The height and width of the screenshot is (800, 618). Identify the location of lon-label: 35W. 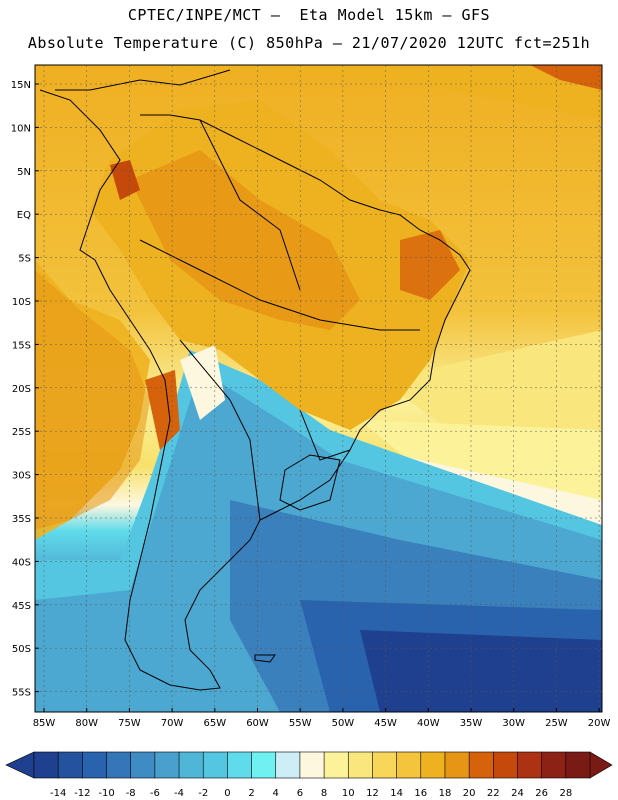
(471, 723).